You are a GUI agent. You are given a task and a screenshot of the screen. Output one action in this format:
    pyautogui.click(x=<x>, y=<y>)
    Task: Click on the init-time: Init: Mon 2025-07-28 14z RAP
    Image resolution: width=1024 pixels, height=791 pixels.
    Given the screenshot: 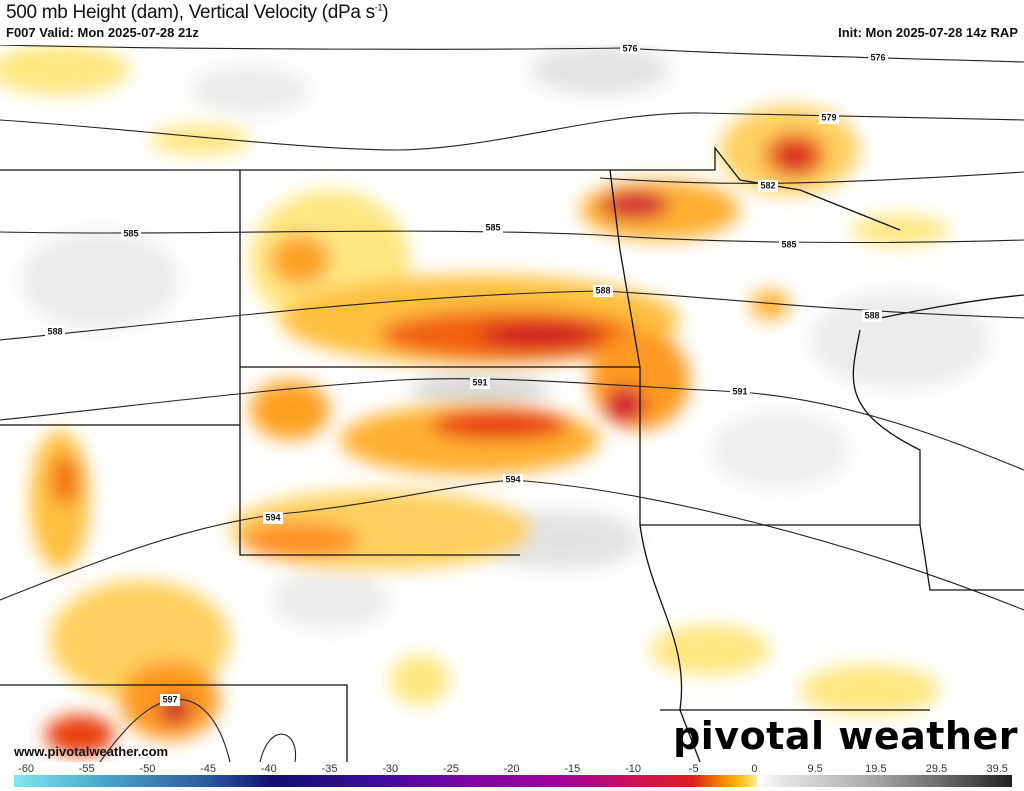 What is the action you would take?
    pyautogui.click(x=928, y=32)
    